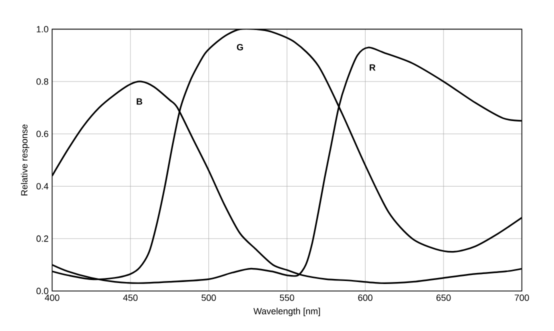 Image resolution: width=554 pixels, height=331 pixels. What do you see at coordinates (239, 47) in the screenshot?
I see `series-label: G` at bounding box center [239, 47].